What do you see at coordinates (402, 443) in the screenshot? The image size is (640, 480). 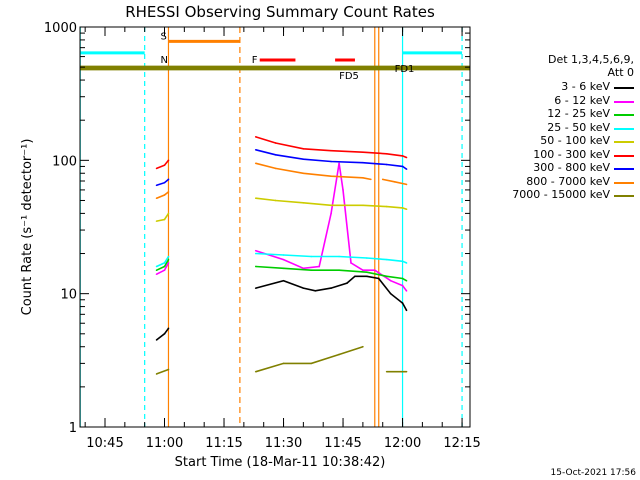 I see `x-tick-label: 12:00` at bounding box center [402, 443].